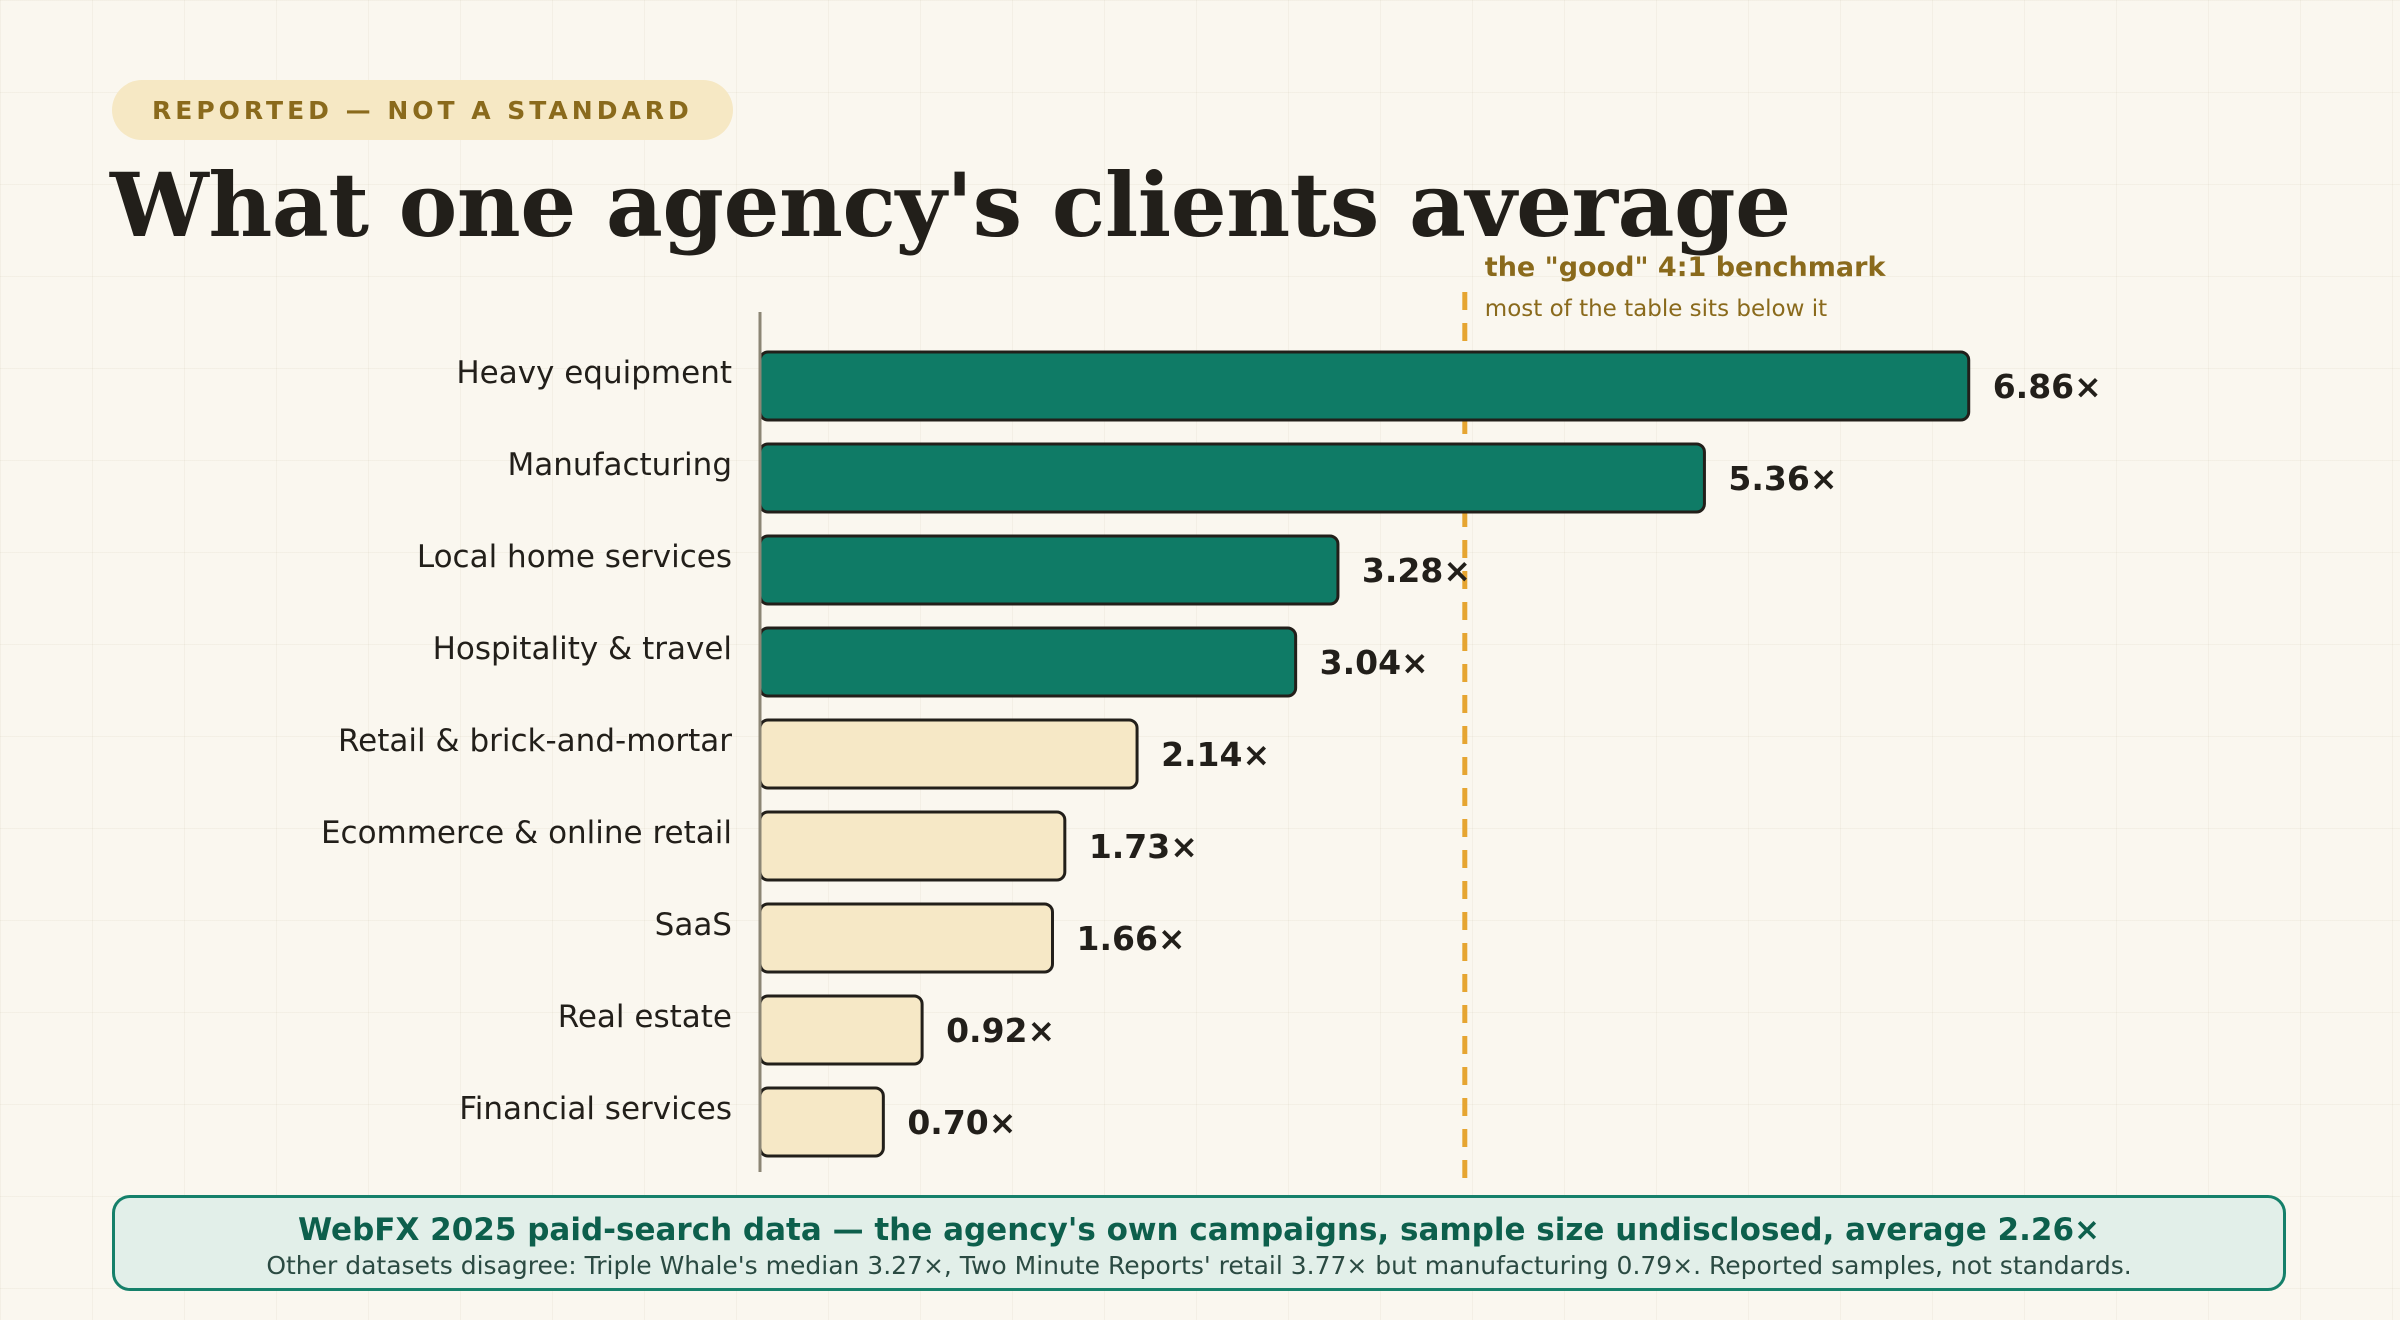 This screenshot has width=2400, height=1320. I want to click on benchmark-note: most of the table sits below it, so click(1656, 309).